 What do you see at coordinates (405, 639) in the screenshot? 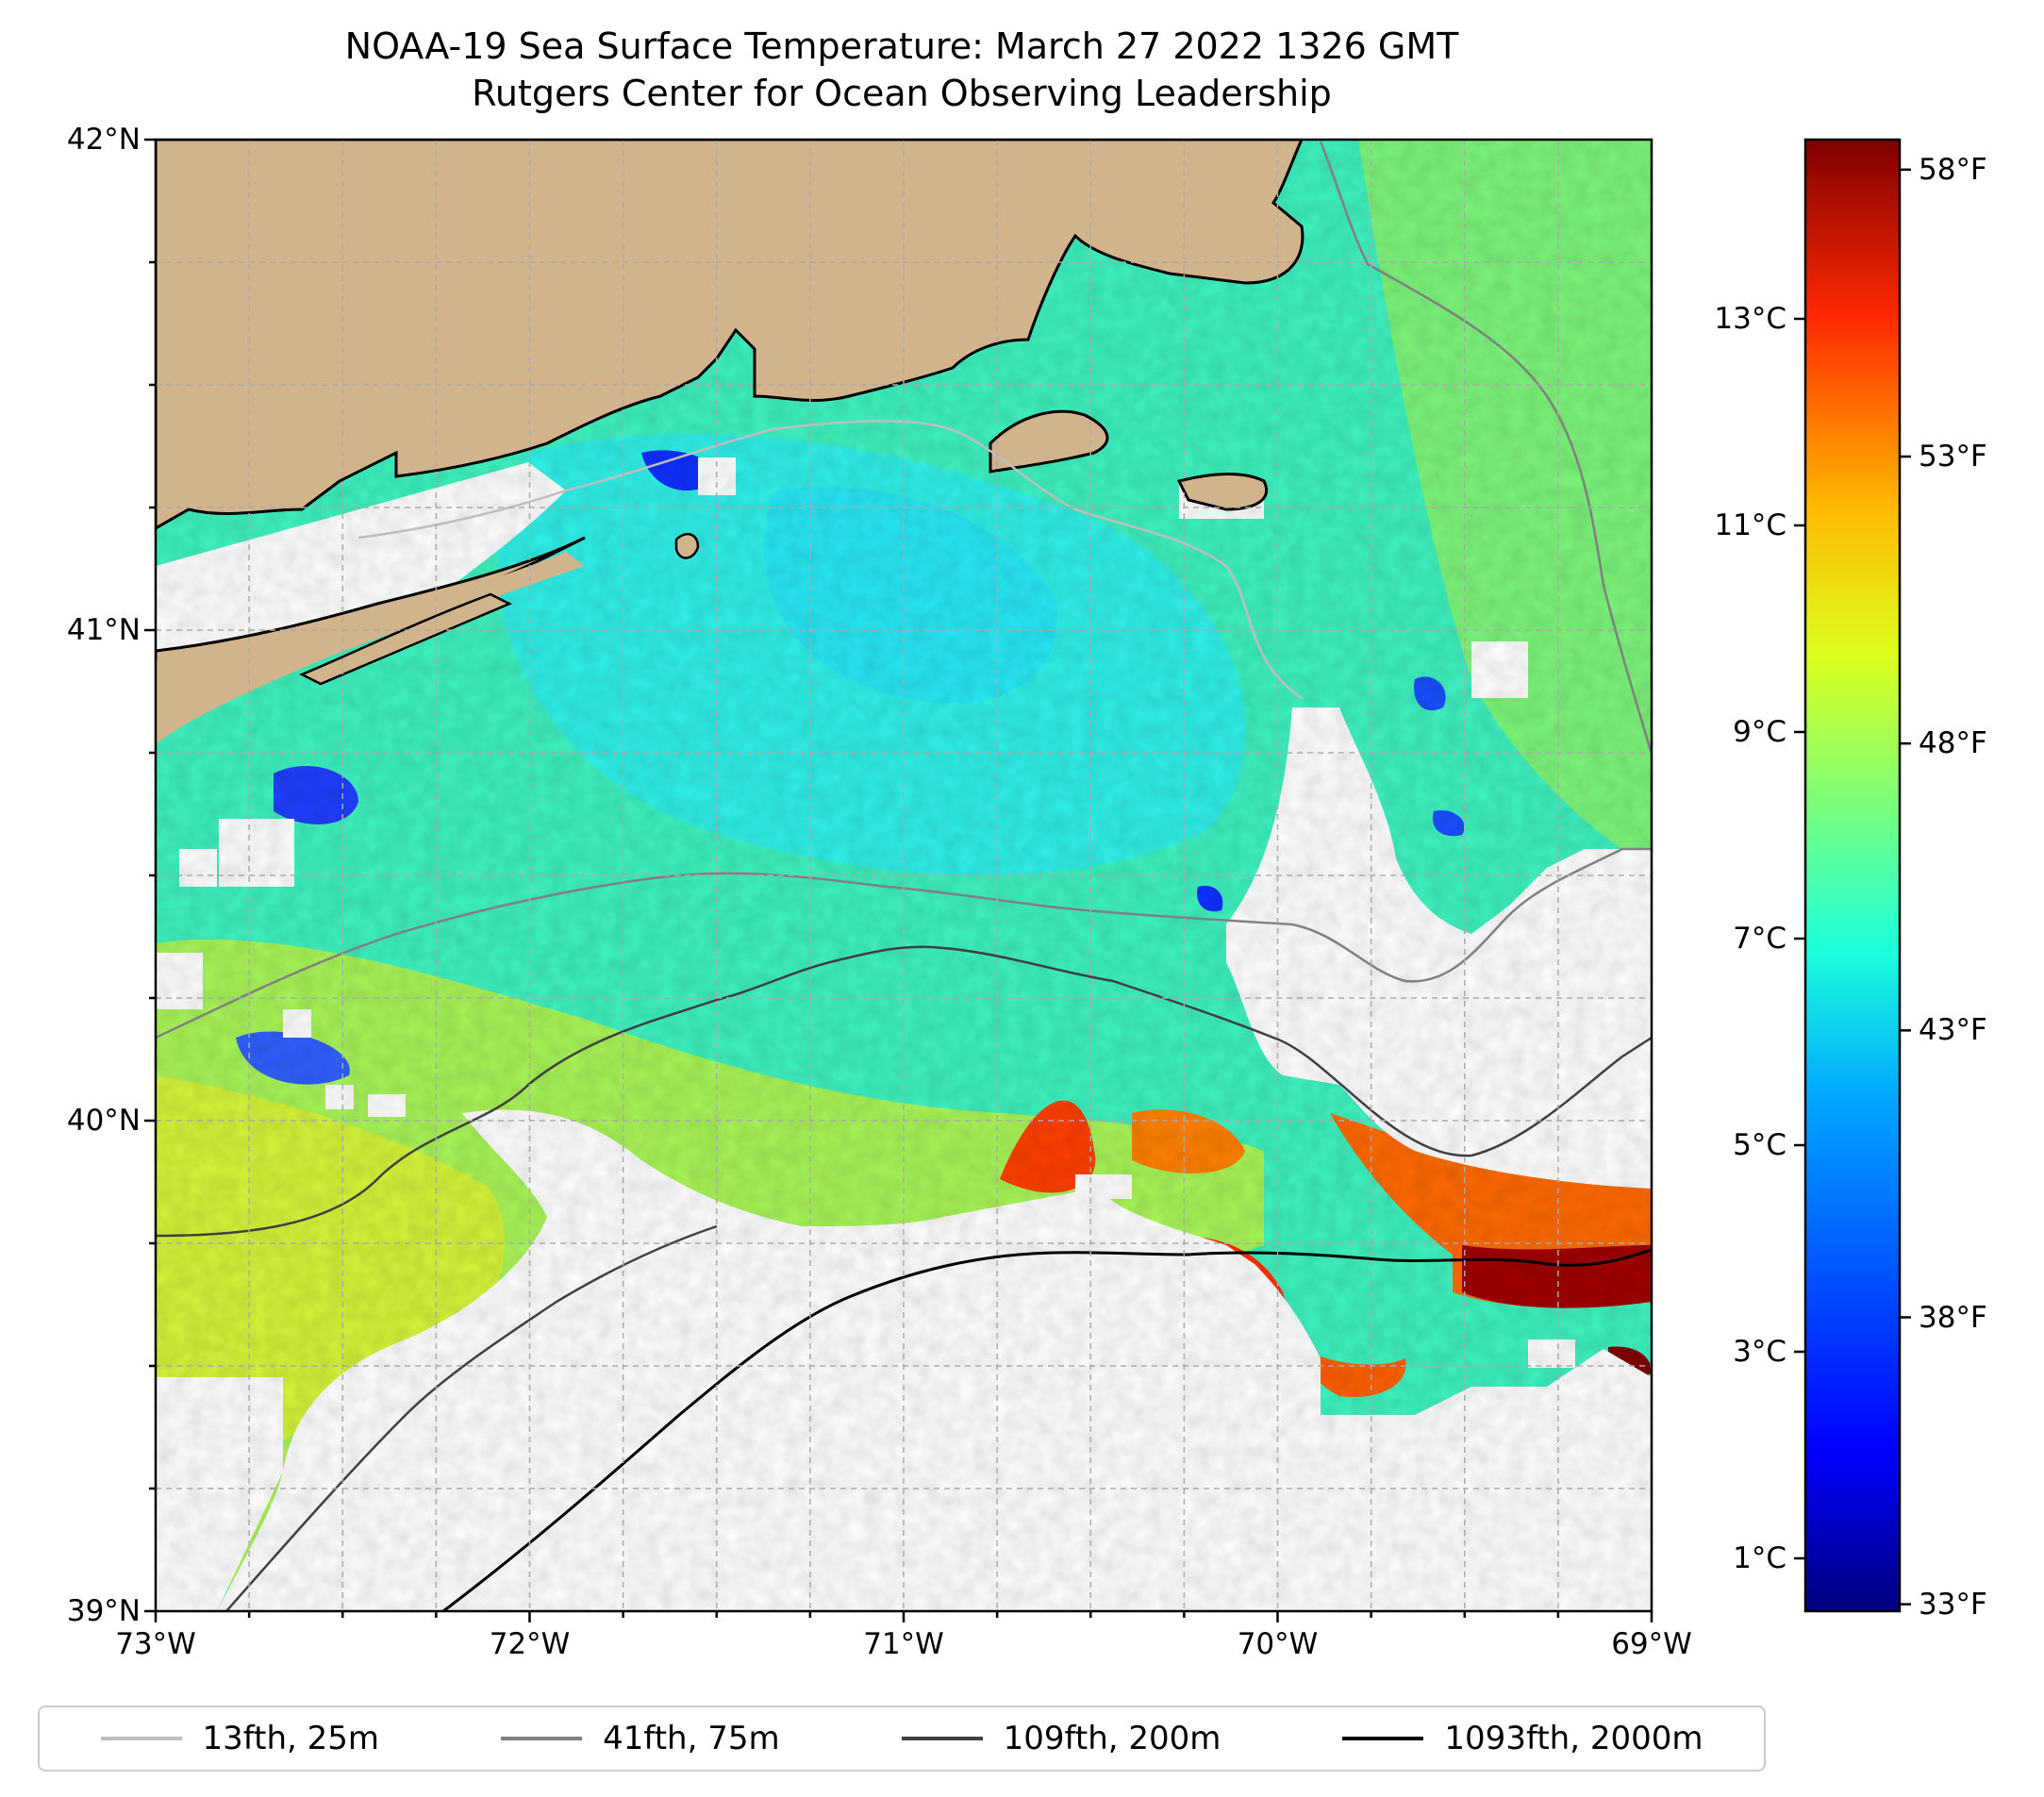
I see `land-long-island-north-fork` at bounding box center [405, 639].